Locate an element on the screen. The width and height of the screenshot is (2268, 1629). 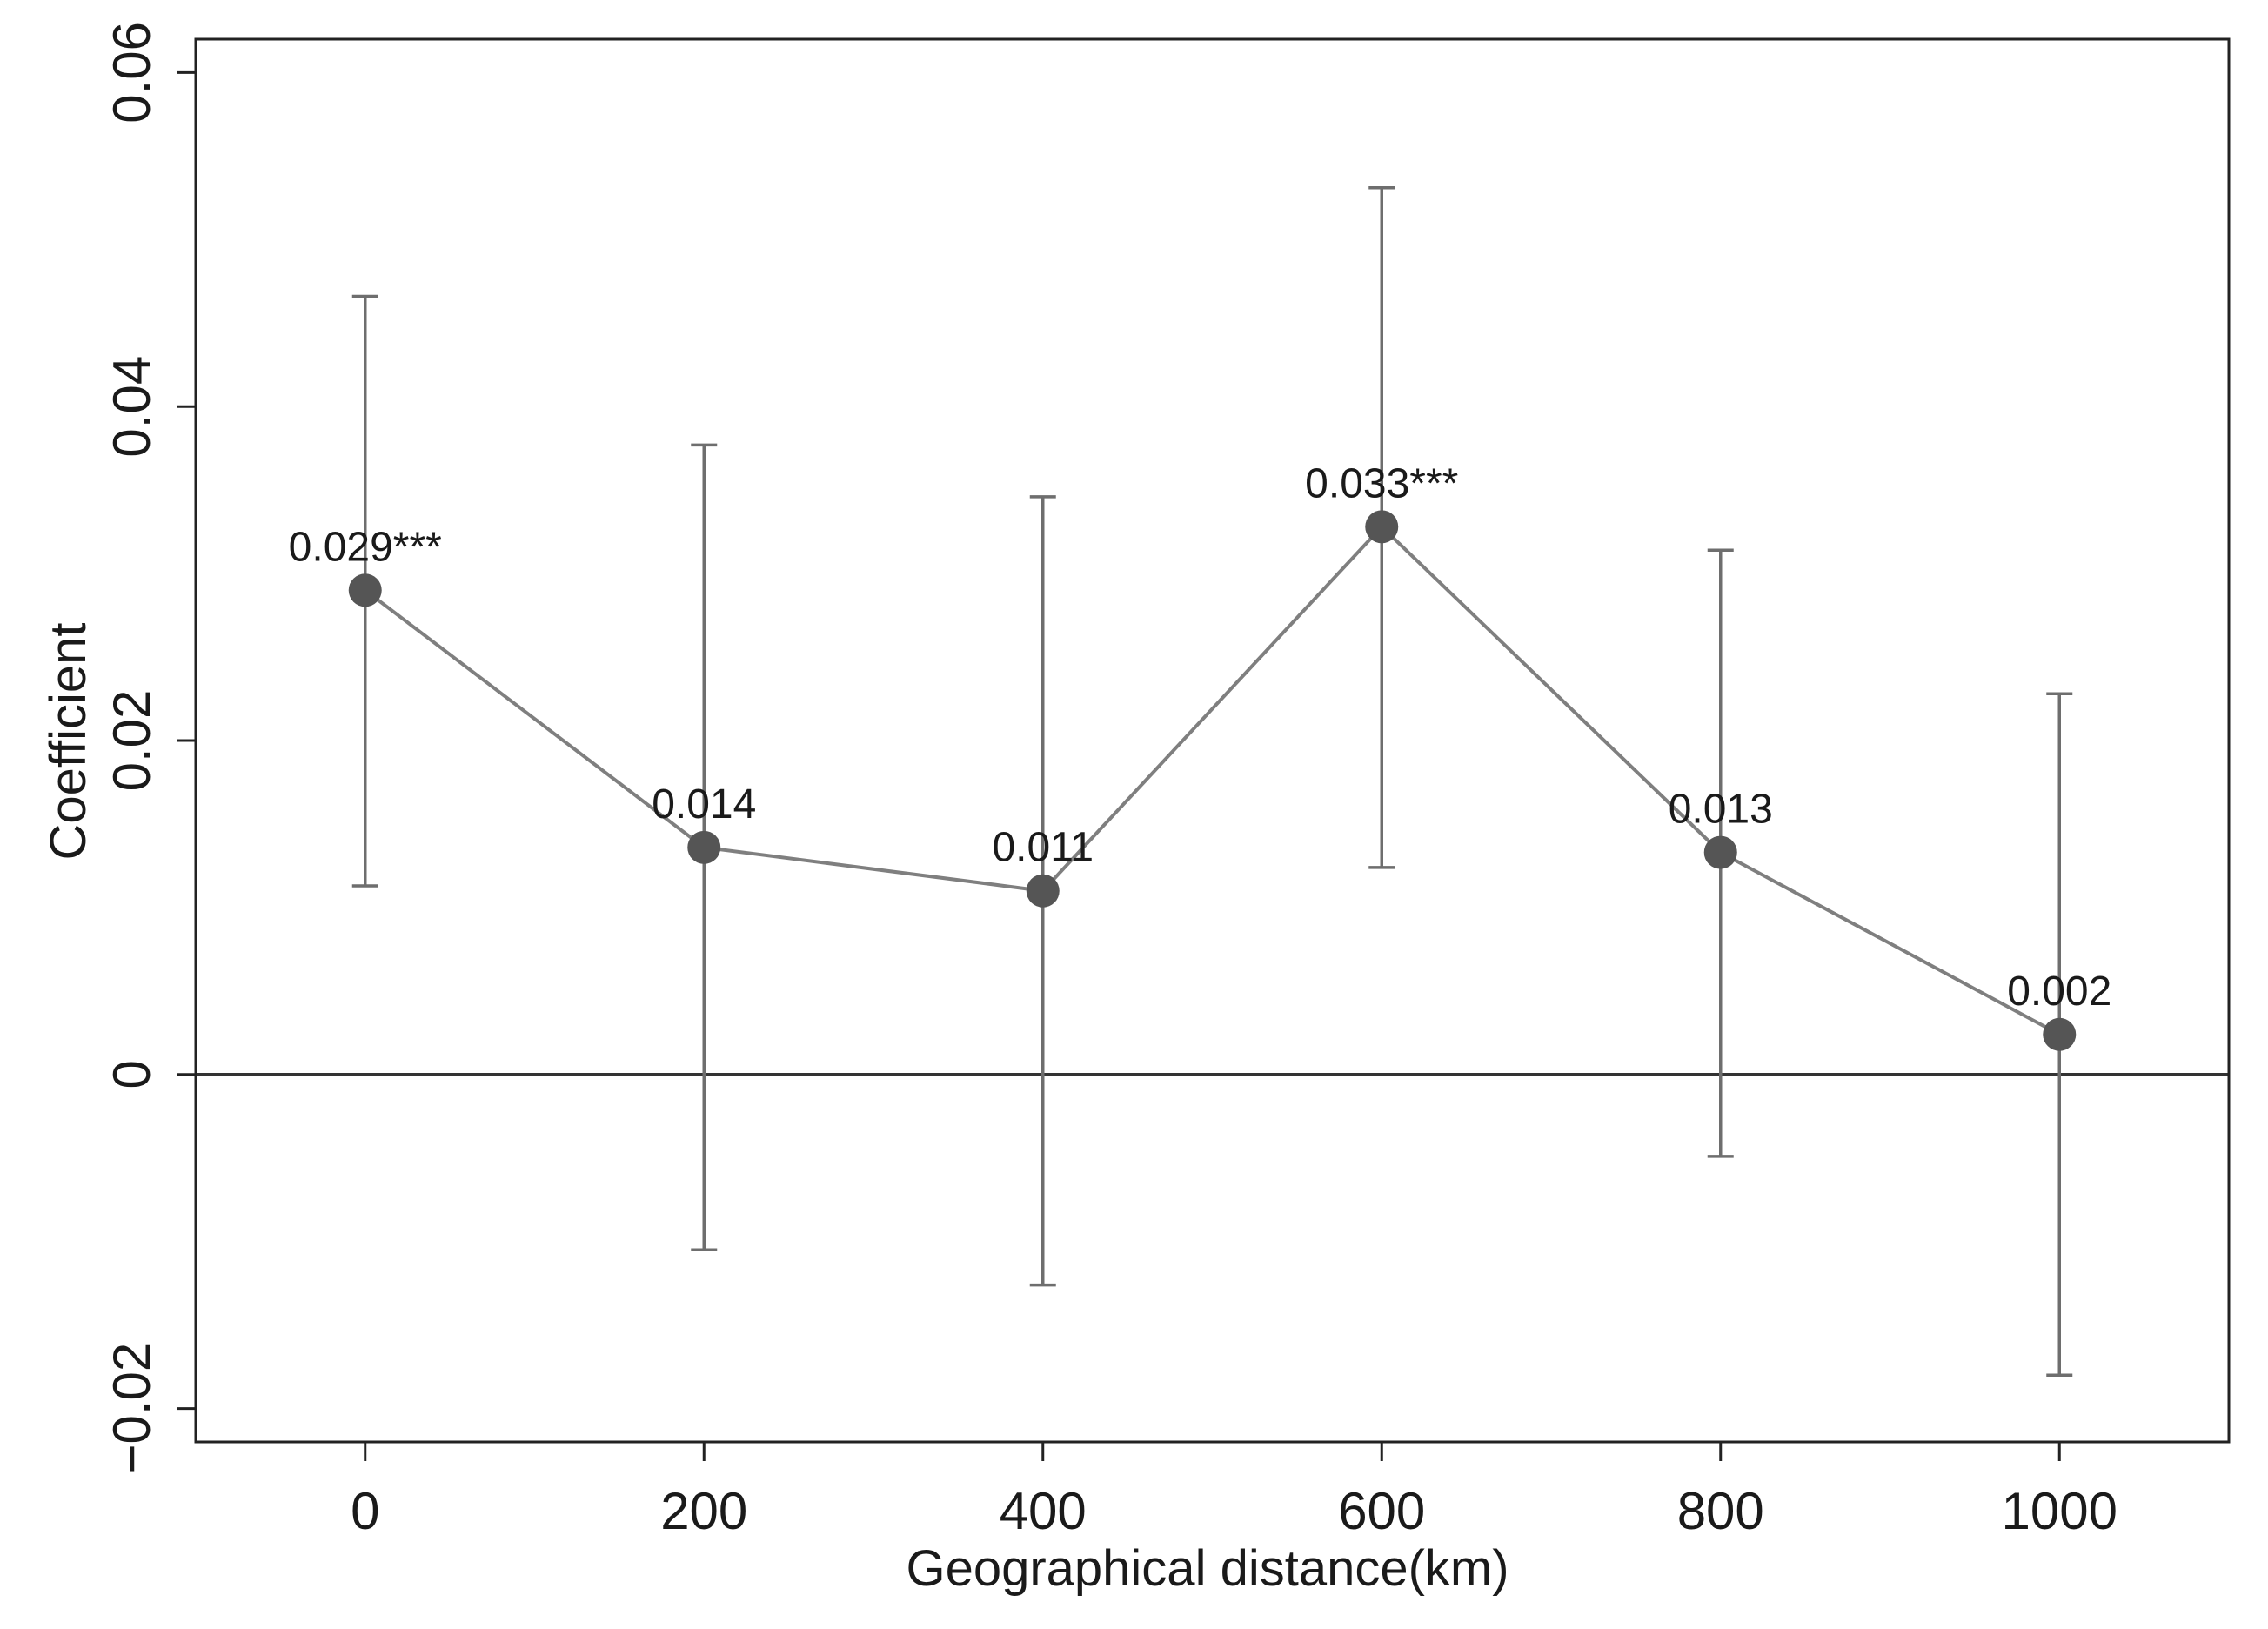
x-tick-label-5: 1000 is located at coordinates (2059, 1511).